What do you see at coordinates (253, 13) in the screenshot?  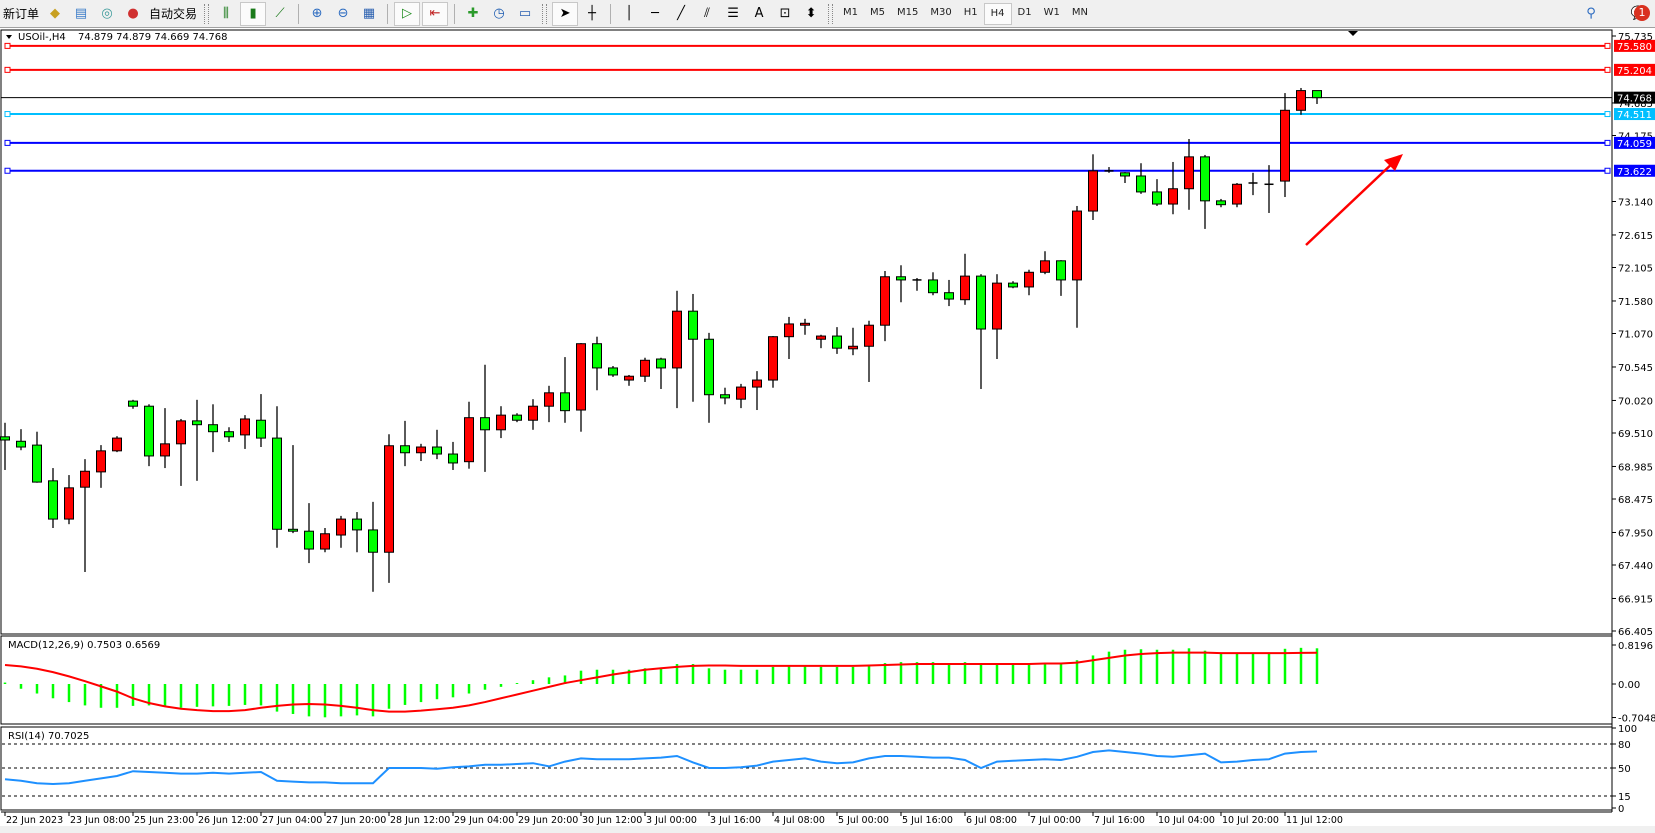 I see `candlestick-icon: ▮` at bounding box center [253, 13].